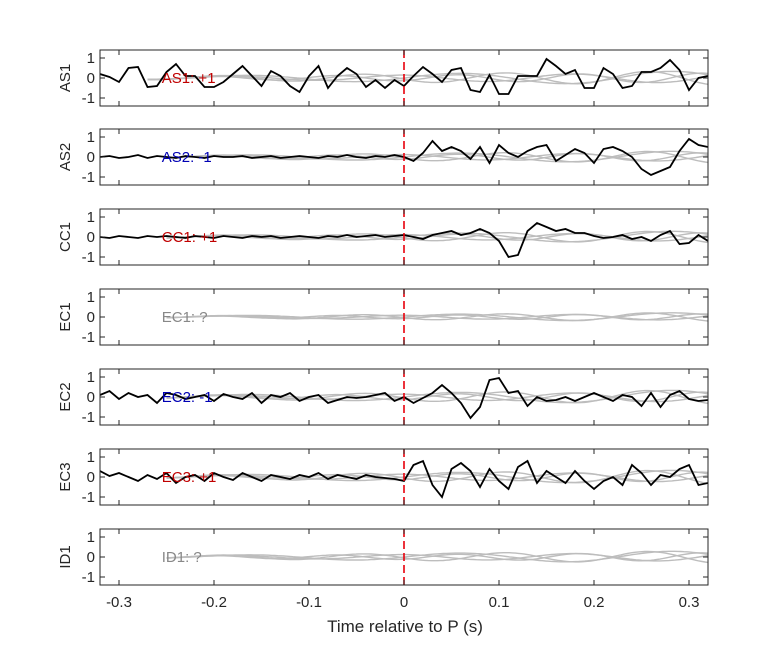 Image resolution: width=782 pixels, height=657 pixels. Describe the element at coordinates (65, 237) in the screenshot. I see `station-name-label: CC1` at that location.